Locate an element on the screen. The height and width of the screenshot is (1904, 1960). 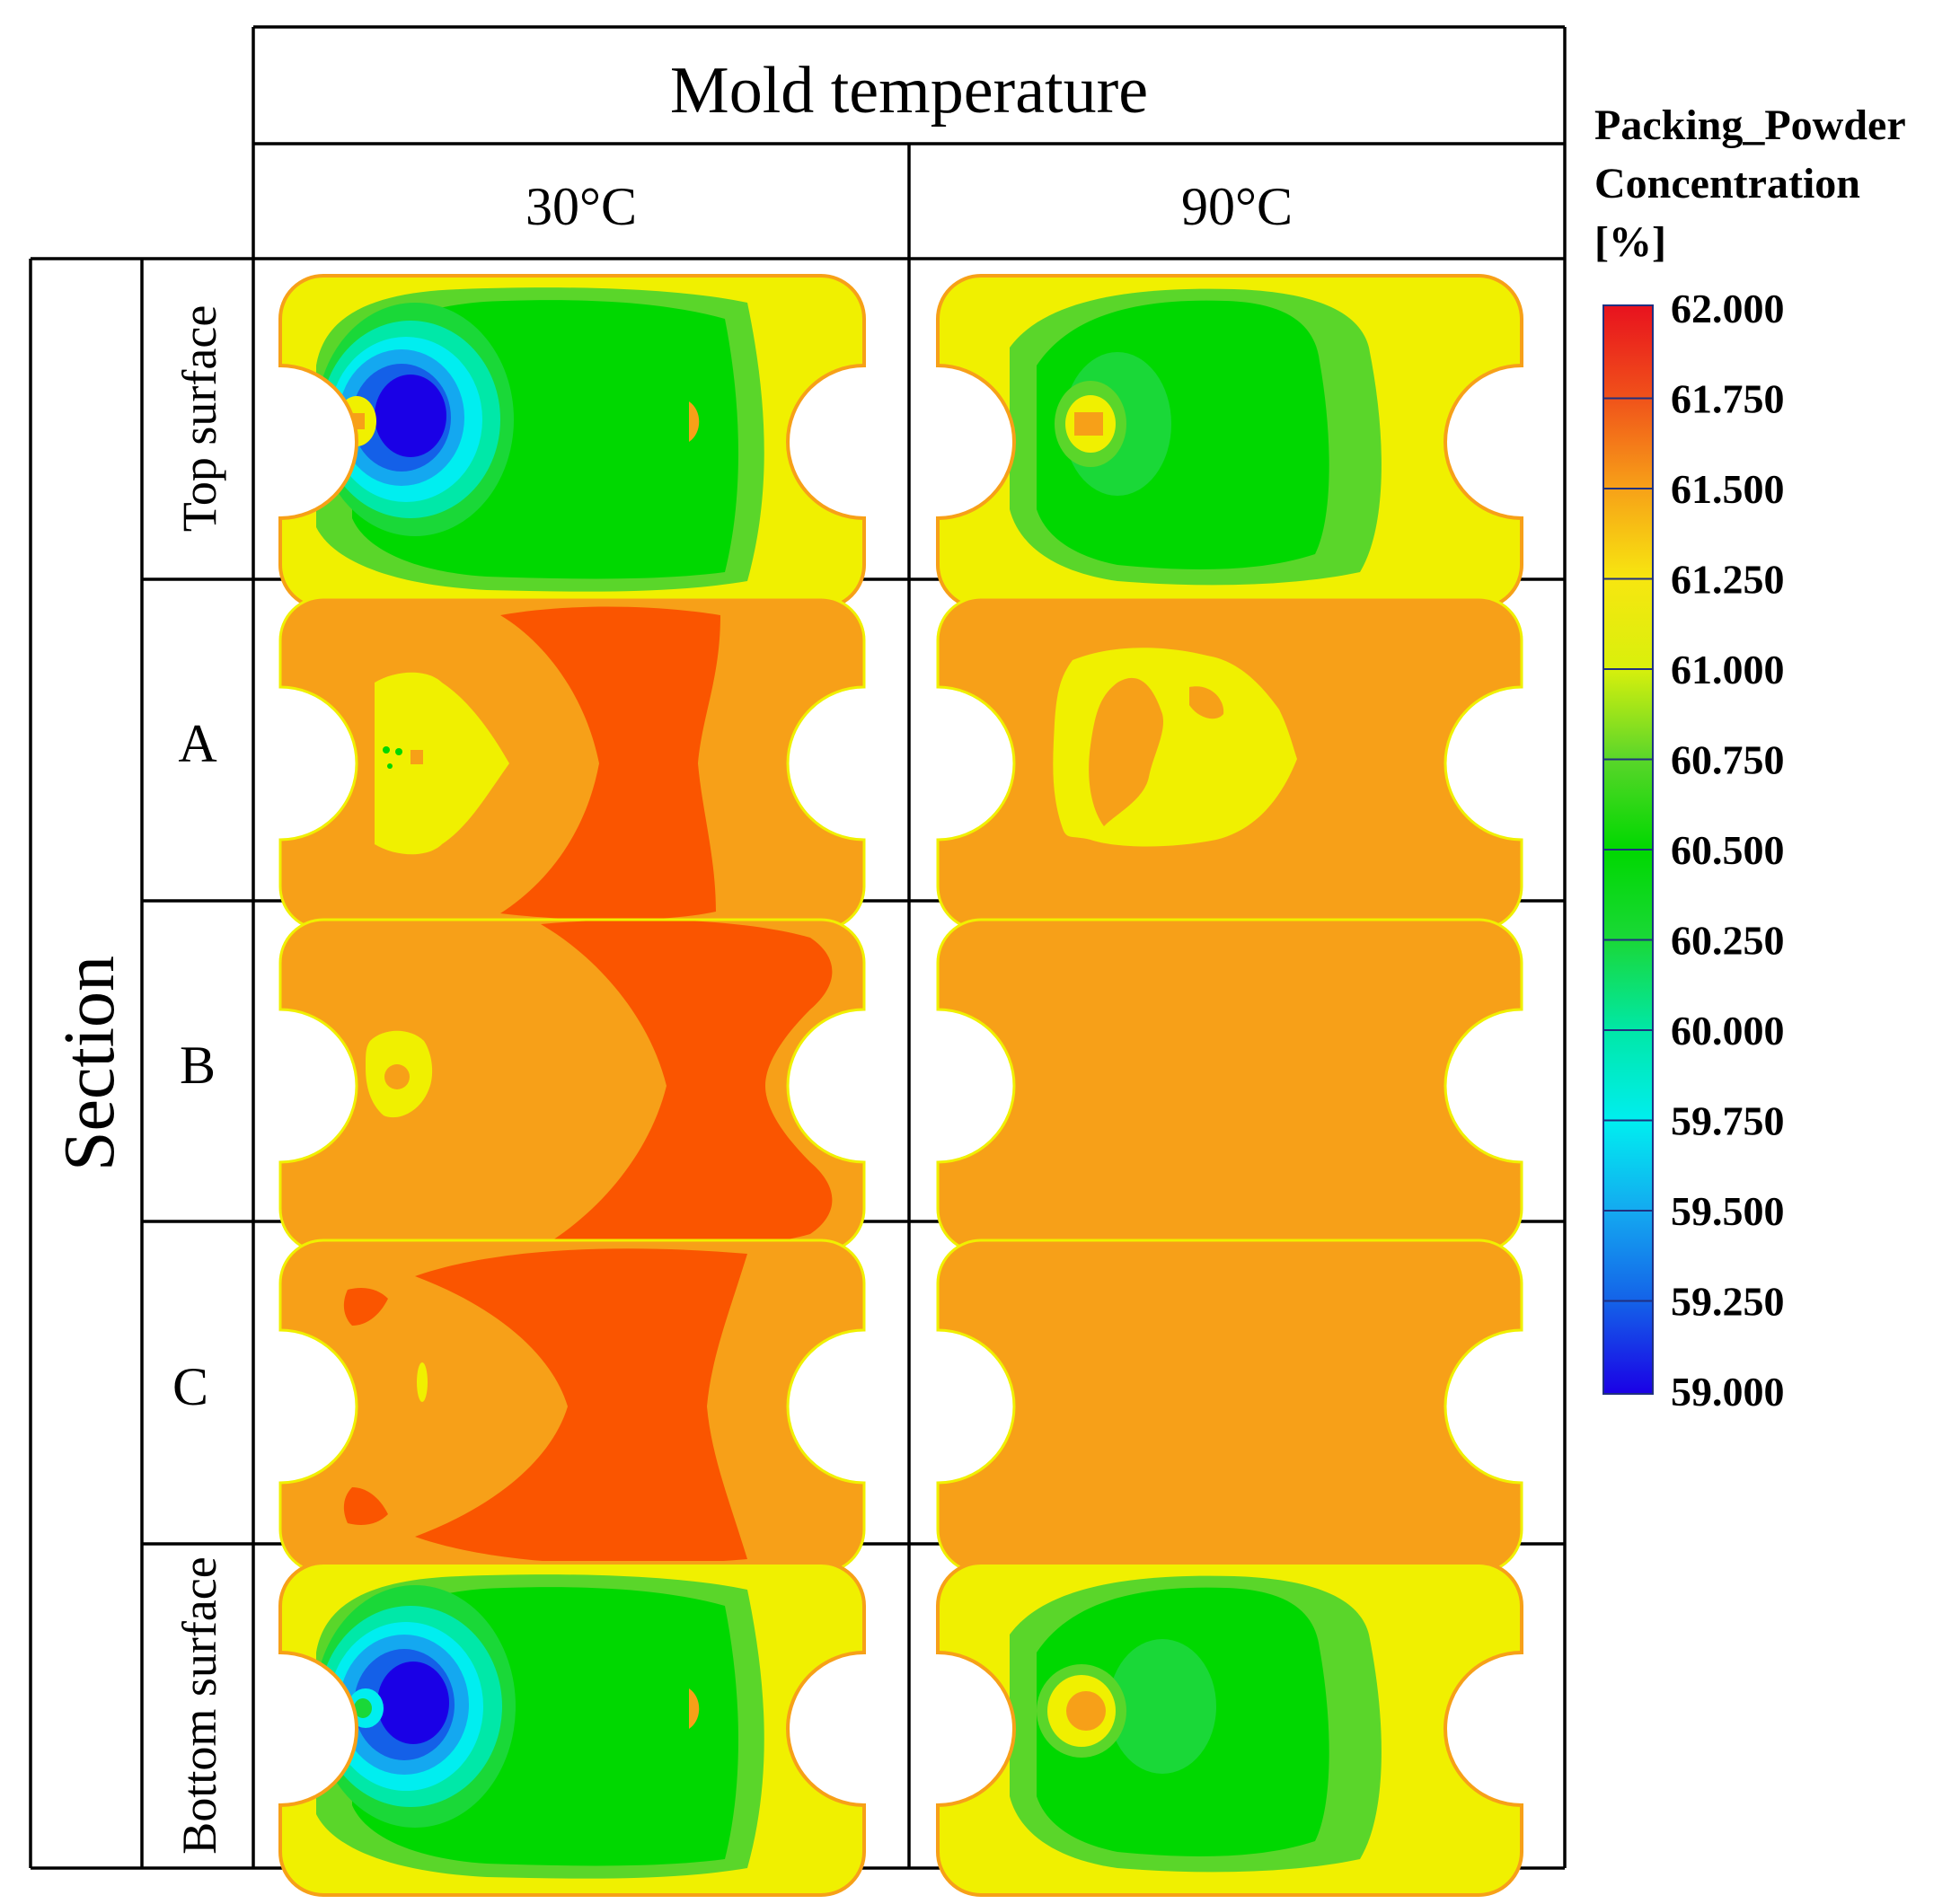
plot-bottom-surface-90c is located at coordinates (1229, 1729).